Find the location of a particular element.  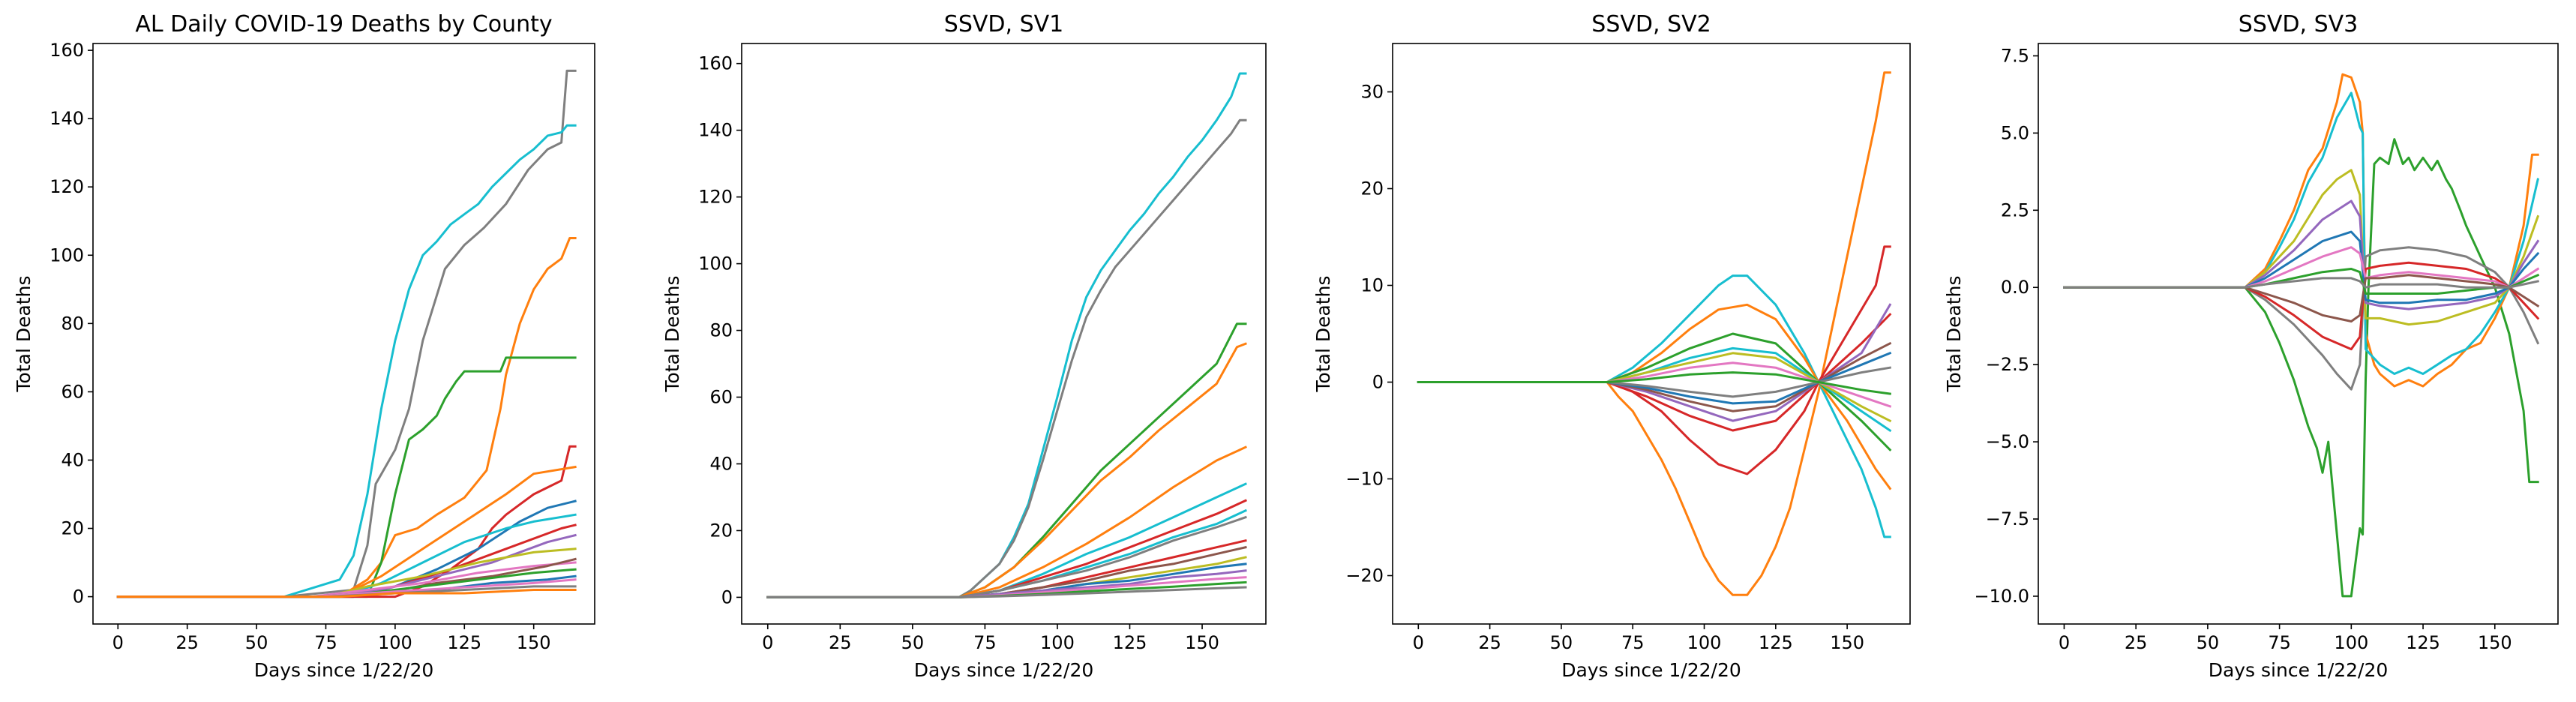

chart-3-x-tick-label-7: 150 is located at coordinates (1847, 642).